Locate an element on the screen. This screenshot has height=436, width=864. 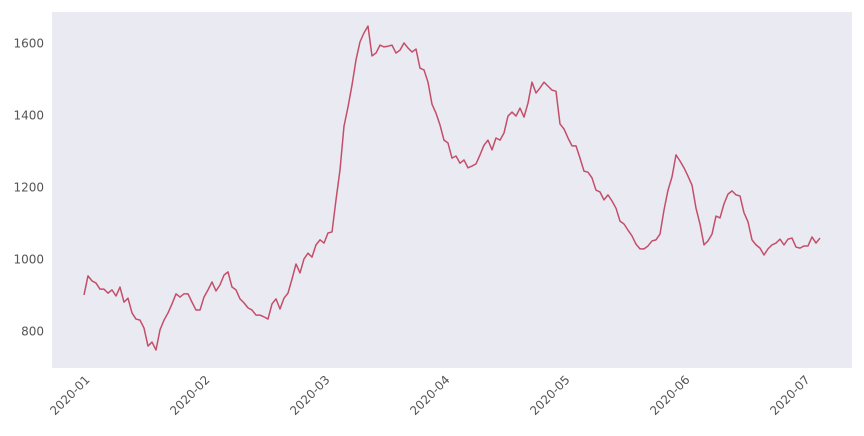
x-tick-label: 2020-07 is located at coordinates (789, 395).